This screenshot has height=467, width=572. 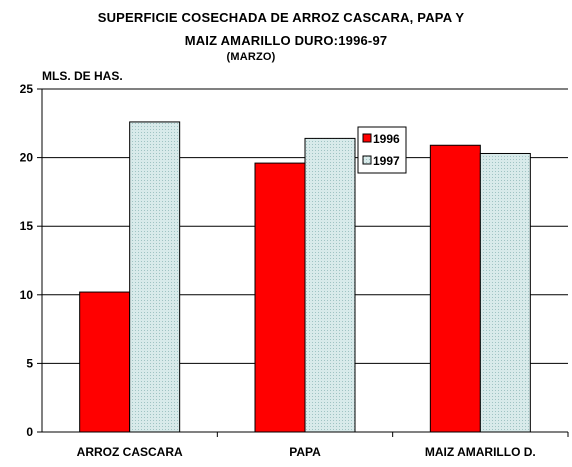 What do you see at coordinates (27, 226) in the screenshot?
I see `y-tick-label: 15` at bounding box center [27, 226].